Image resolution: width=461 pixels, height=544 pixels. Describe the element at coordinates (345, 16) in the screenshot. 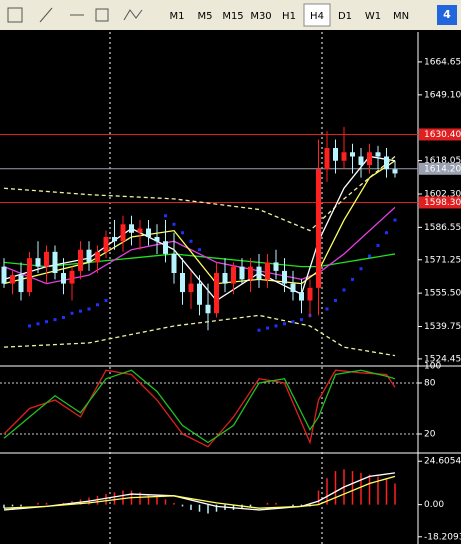

I see `timeframe-button: D1` at that location.